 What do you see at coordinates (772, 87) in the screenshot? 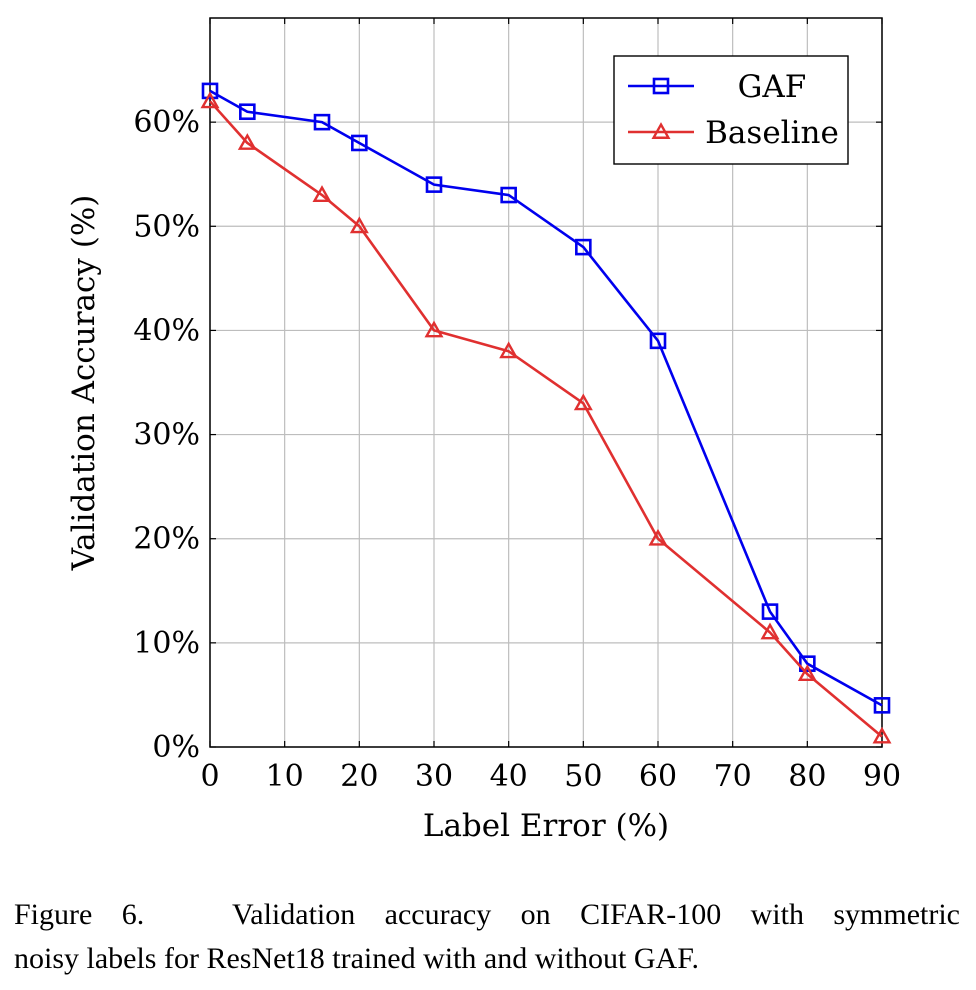
I see `legend-label: GAF` at bounding box center [772, 87].